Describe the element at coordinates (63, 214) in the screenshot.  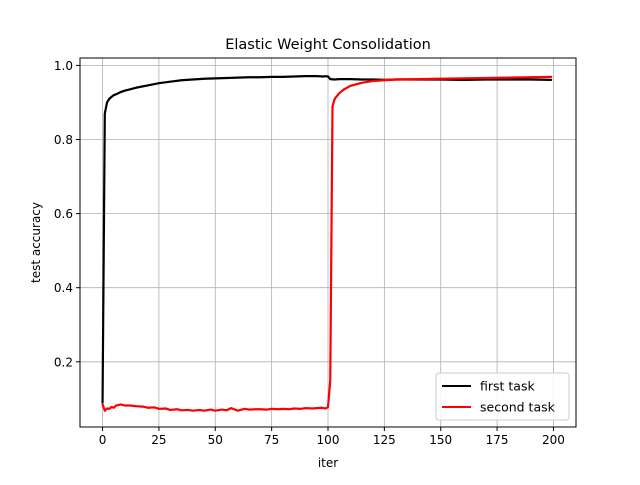
I see `y-tick-label: 0.6` at that location.